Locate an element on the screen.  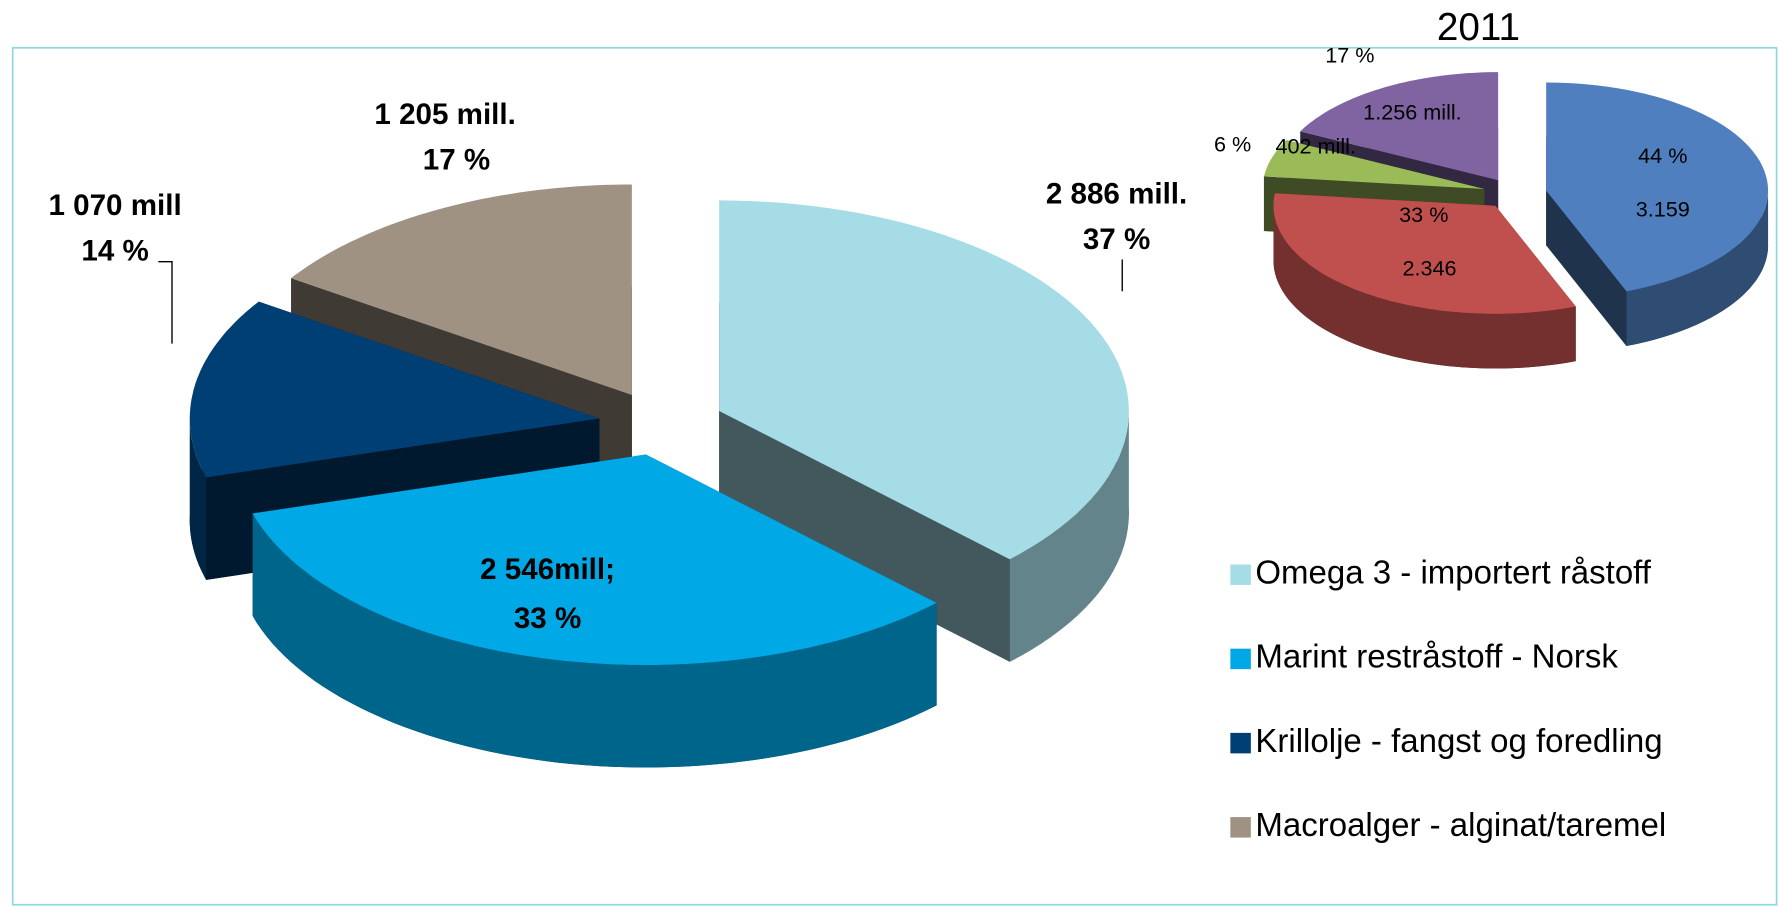
data-label: 1 205 mill. is located at coordinates (444, 114).